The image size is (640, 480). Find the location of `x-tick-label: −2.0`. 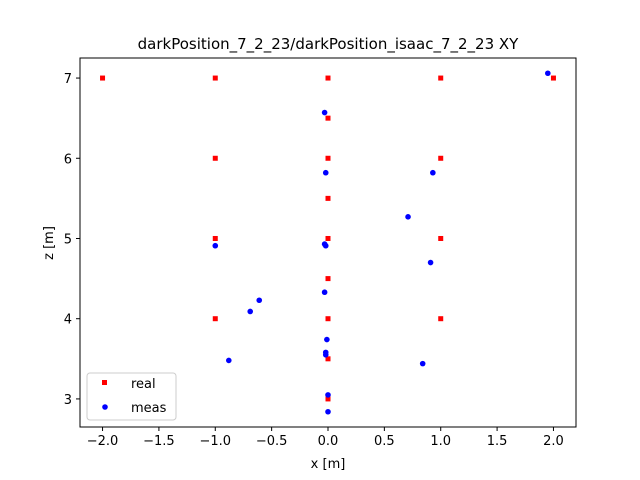

x-tick-label: −2.0 is located at coordinates (103, 441).